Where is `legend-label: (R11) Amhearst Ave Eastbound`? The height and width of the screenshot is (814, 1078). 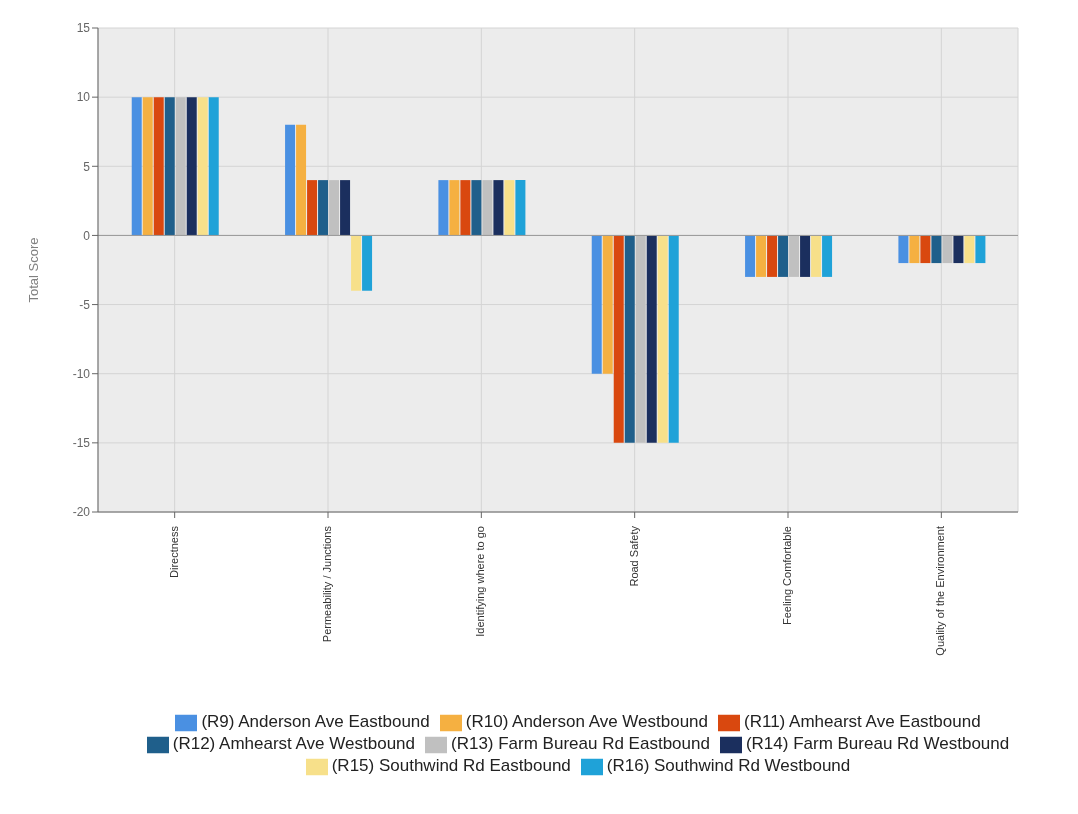
legend-label: (R11) Amhearst Ave Eastbound is located at coordinates (862, 722).